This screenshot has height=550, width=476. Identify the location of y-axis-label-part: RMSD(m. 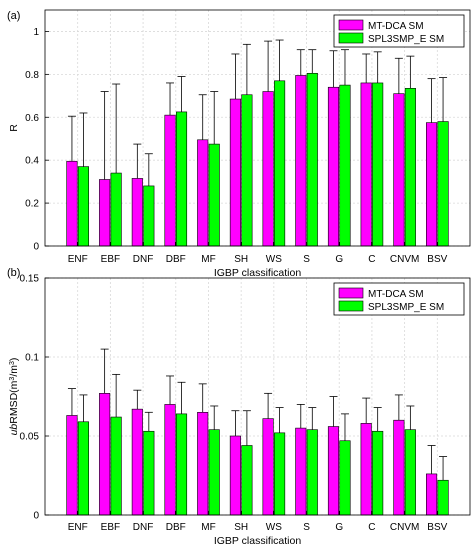
(14, 401).